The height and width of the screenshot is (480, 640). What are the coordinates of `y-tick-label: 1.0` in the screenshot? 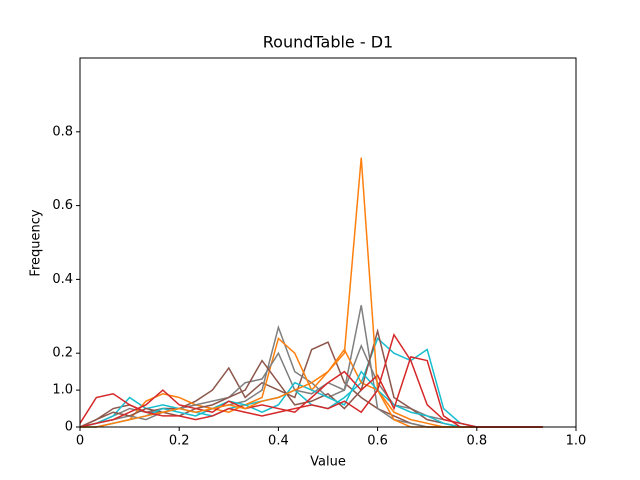 It's located at (62, 390).